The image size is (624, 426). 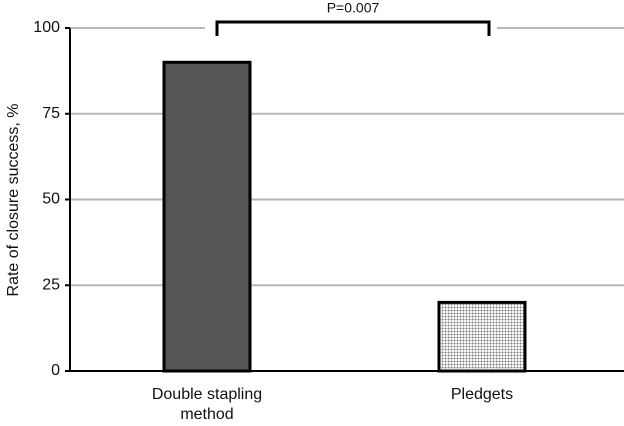 I want to click on bracket, so click(x=353, y=28).